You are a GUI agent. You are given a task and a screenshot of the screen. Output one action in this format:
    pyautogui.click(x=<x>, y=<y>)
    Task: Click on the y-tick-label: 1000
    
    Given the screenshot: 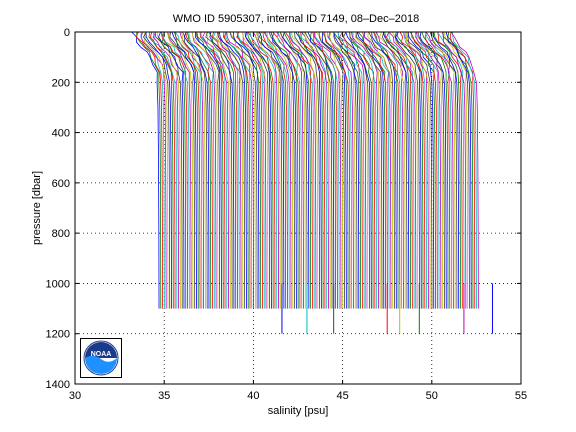 What is the action you would take?
    pyautogui.click(x=58, y=284)
    